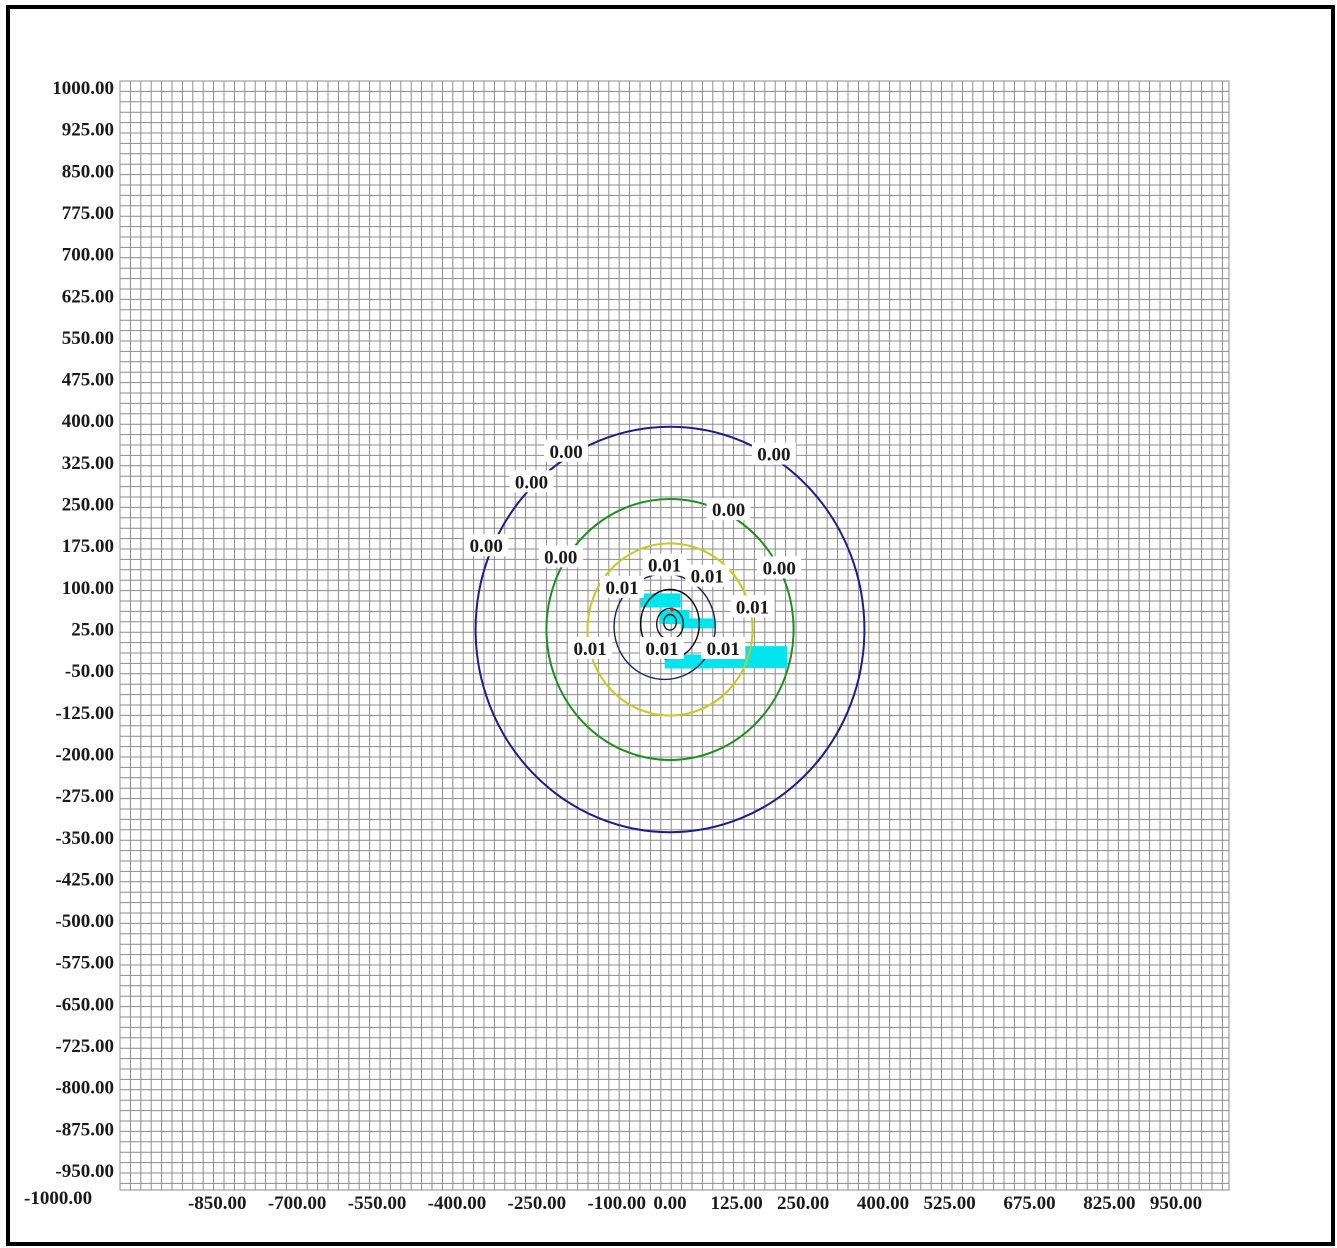  I want to click on x-tick-label: -550.00, so click(377, 1203).